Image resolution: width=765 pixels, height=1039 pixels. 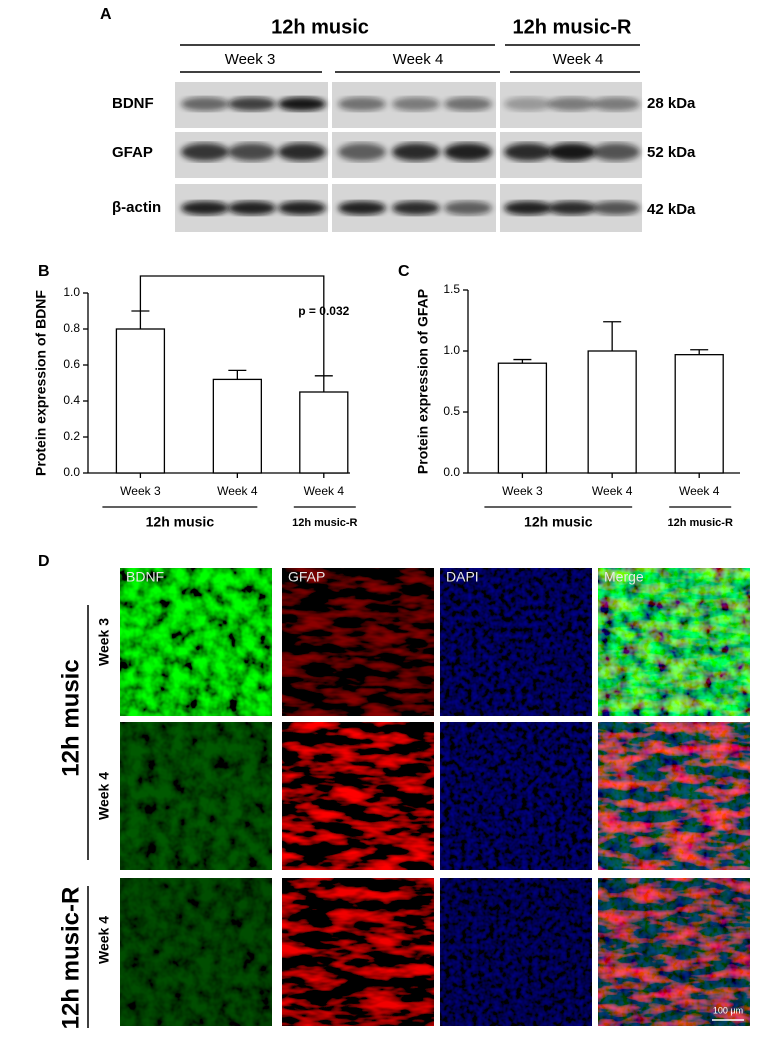 I want to click on annotation: p = 0.032, so click(x=323, y=311).